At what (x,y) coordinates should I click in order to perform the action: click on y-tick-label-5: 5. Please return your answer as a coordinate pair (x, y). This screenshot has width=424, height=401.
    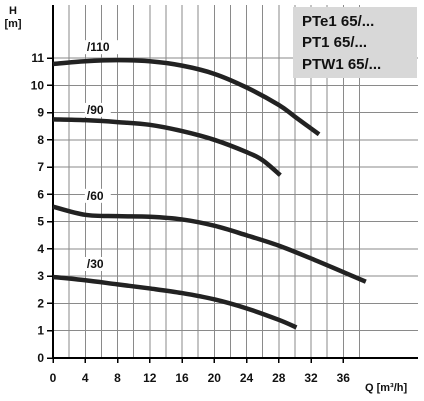
    Looking at the image, I should click on (40, 222).